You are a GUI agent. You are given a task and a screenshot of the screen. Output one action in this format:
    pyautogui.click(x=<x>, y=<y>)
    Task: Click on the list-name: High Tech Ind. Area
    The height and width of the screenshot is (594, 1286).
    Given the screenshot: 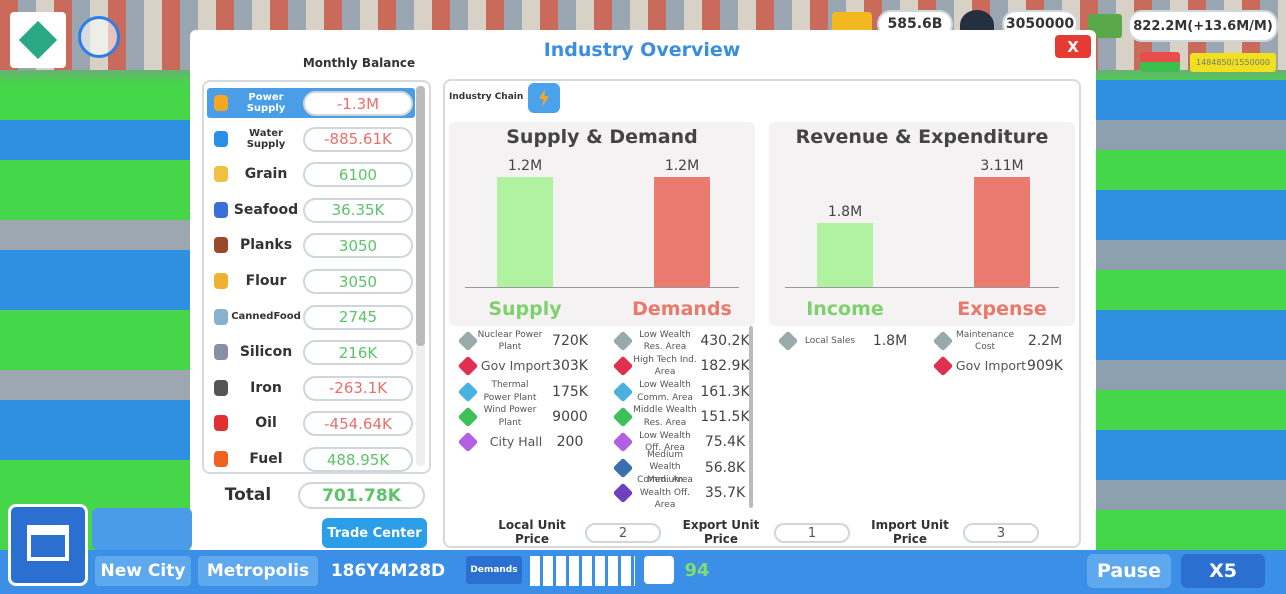 What is the action you would take?
    pyautogui.click(x=665, y=366)
    